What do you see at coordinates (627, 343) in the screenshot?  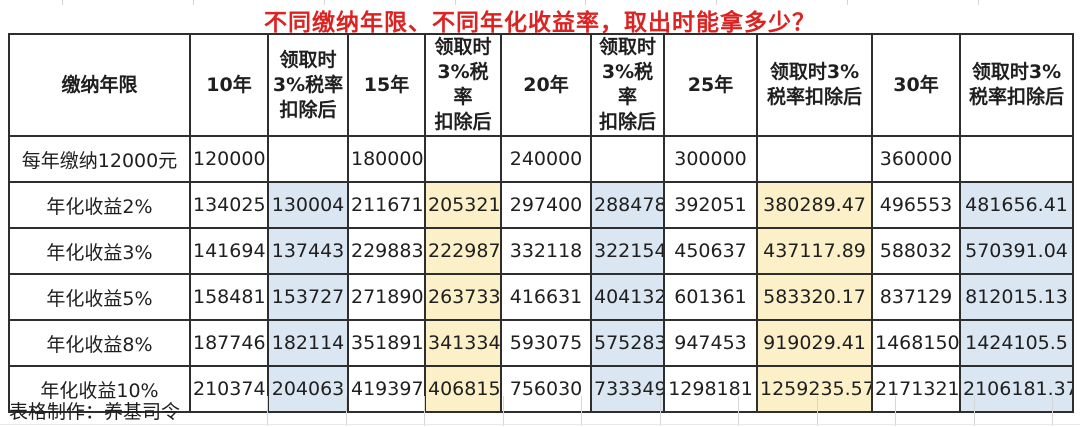 I see `value-cell: 575283` at bounding box center [627, 343].